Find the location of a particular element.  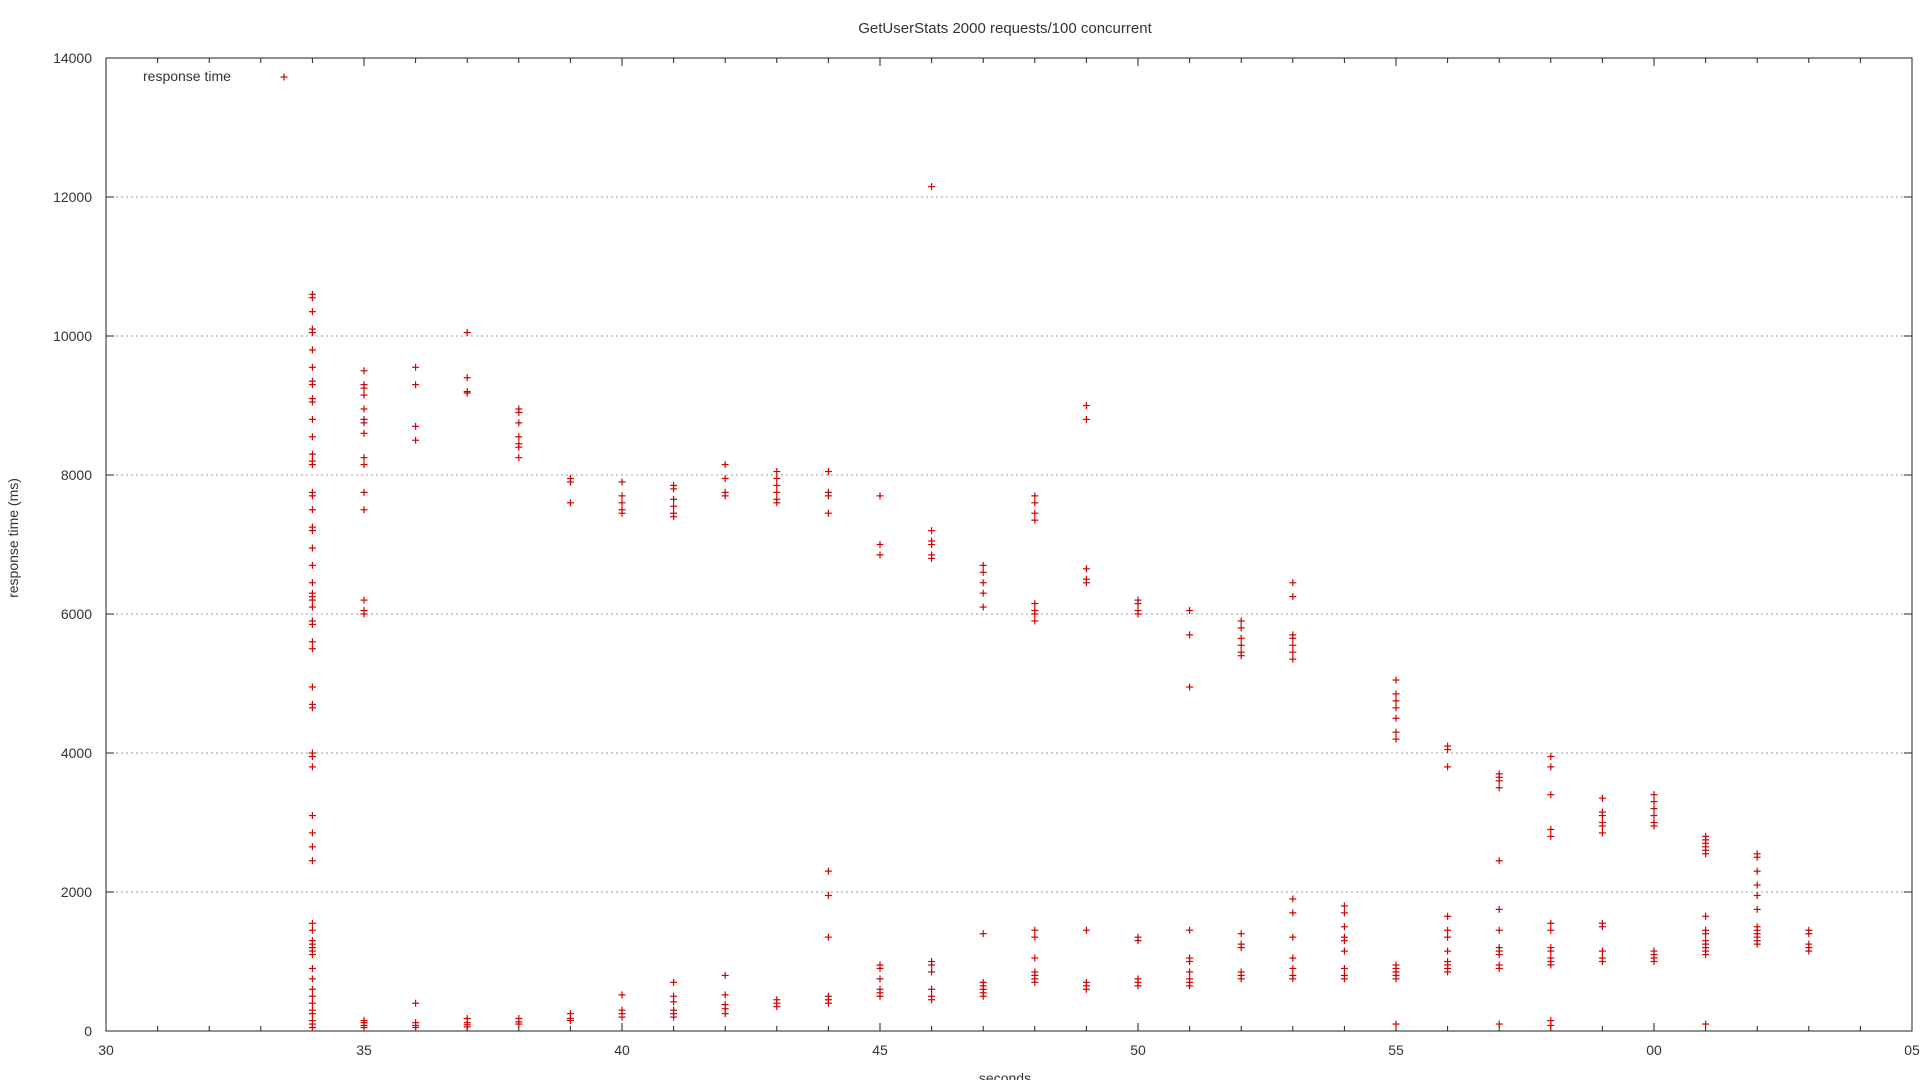

x-tick-label: 30 is located at coordinates (106, 1050).